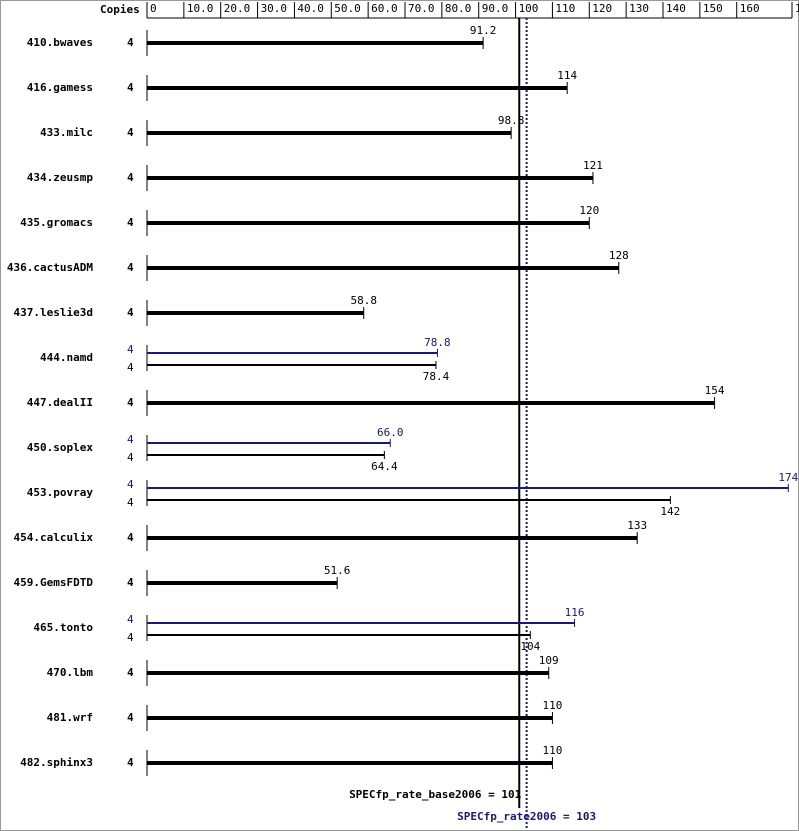  Describe the element at coordinates (421, 8) in the screenshot. I see `x-tick-label: 70.0` at that location.